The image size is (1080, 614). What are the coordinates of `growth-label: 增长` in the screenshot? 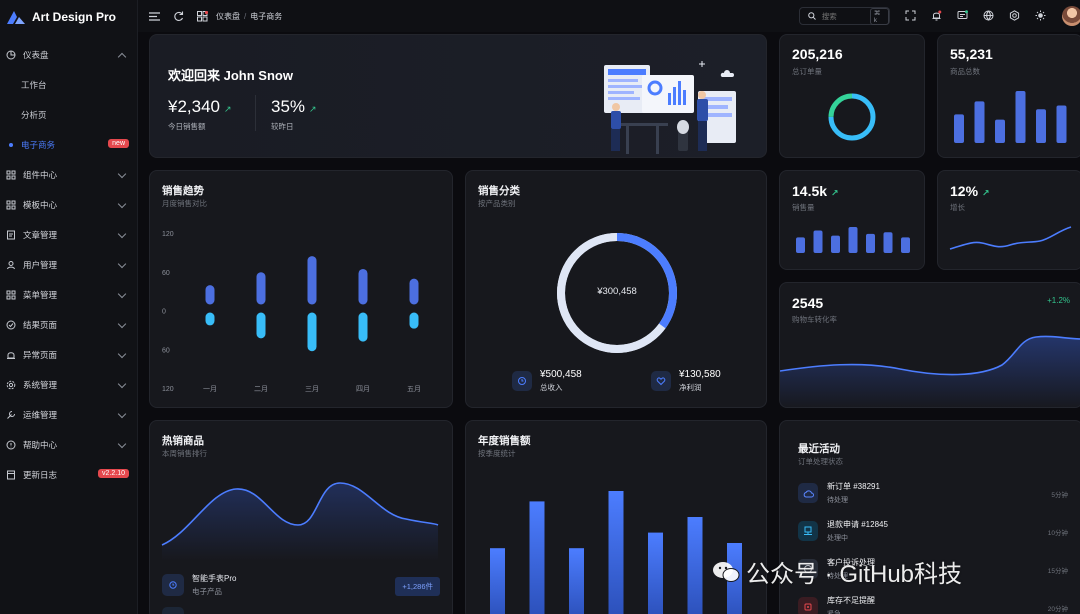 It's located at (957, 207).